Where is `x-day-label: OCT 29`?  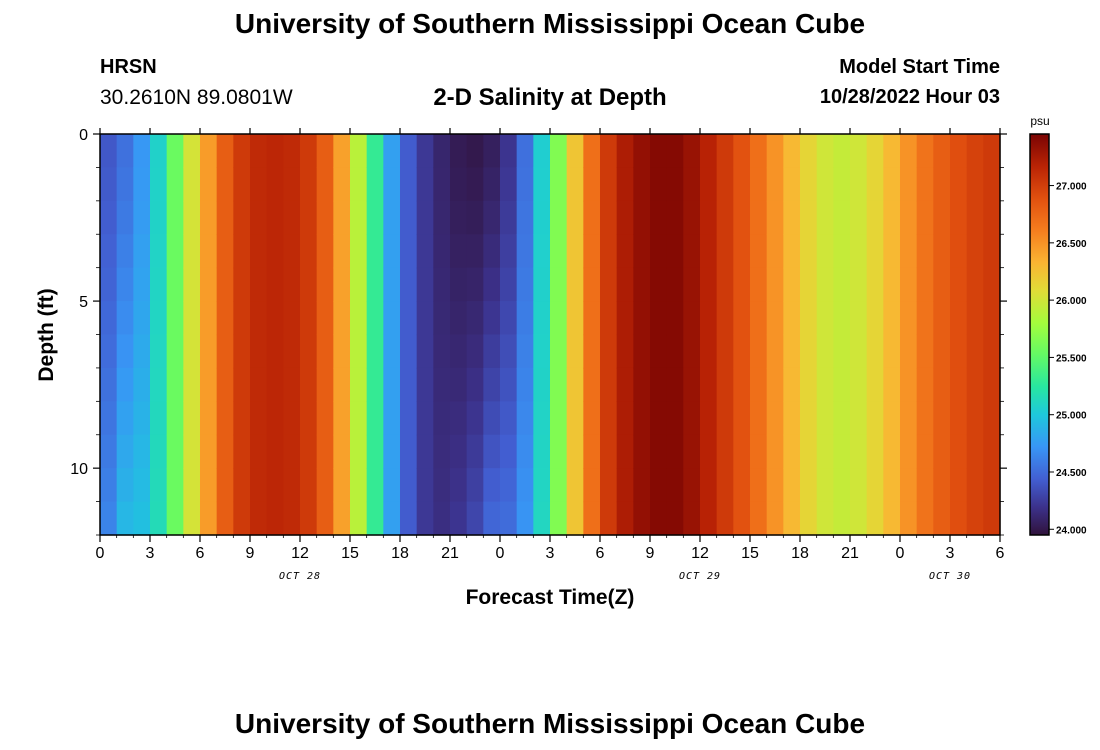 x-day-label: OCT 29 is located at coordinates (700, 576).